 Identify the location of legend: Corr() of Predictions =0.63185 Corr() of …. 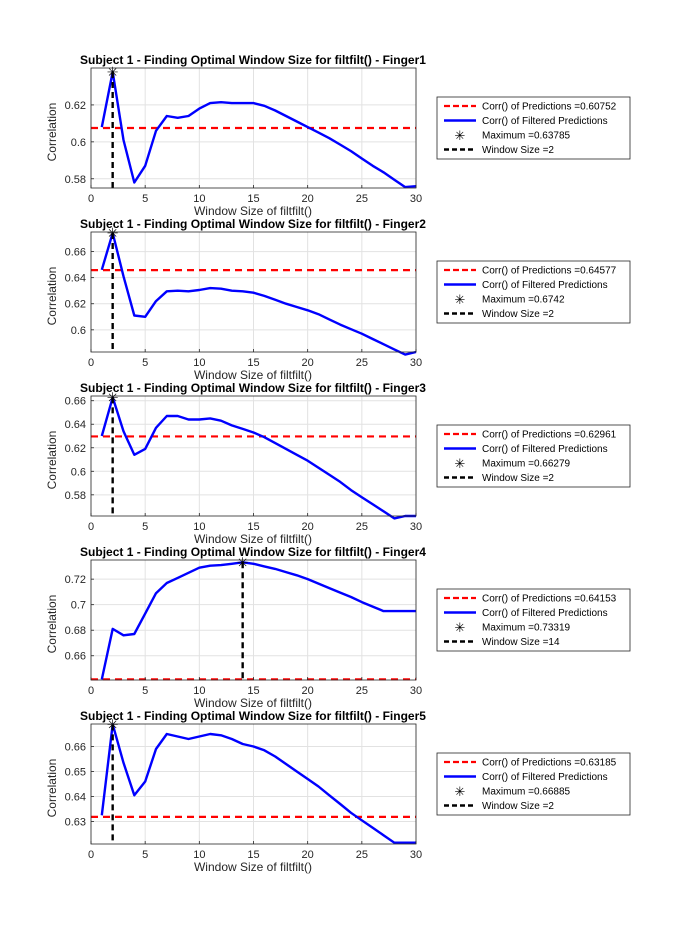
(533, 784).